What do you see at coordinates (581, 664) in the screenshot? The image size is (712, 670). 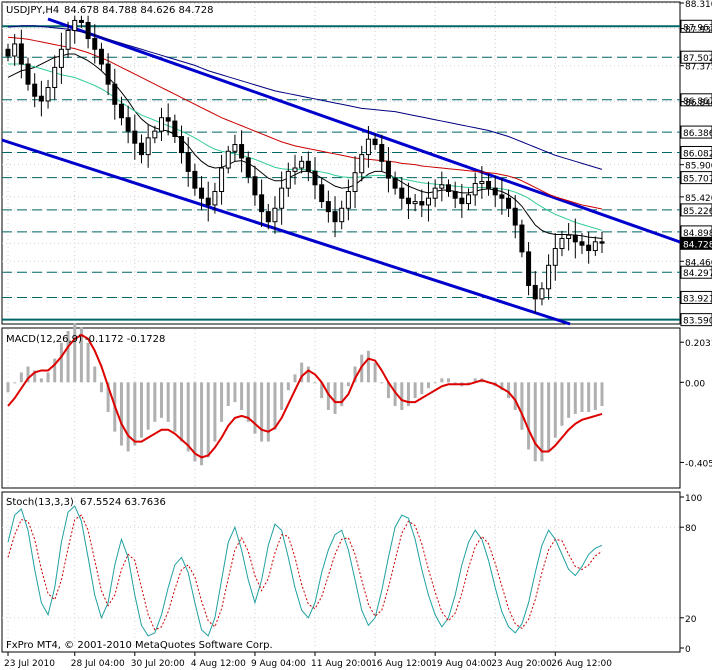 I see `time-tick-label: 26 Aug 12:00` at bounding box center [581, 664].